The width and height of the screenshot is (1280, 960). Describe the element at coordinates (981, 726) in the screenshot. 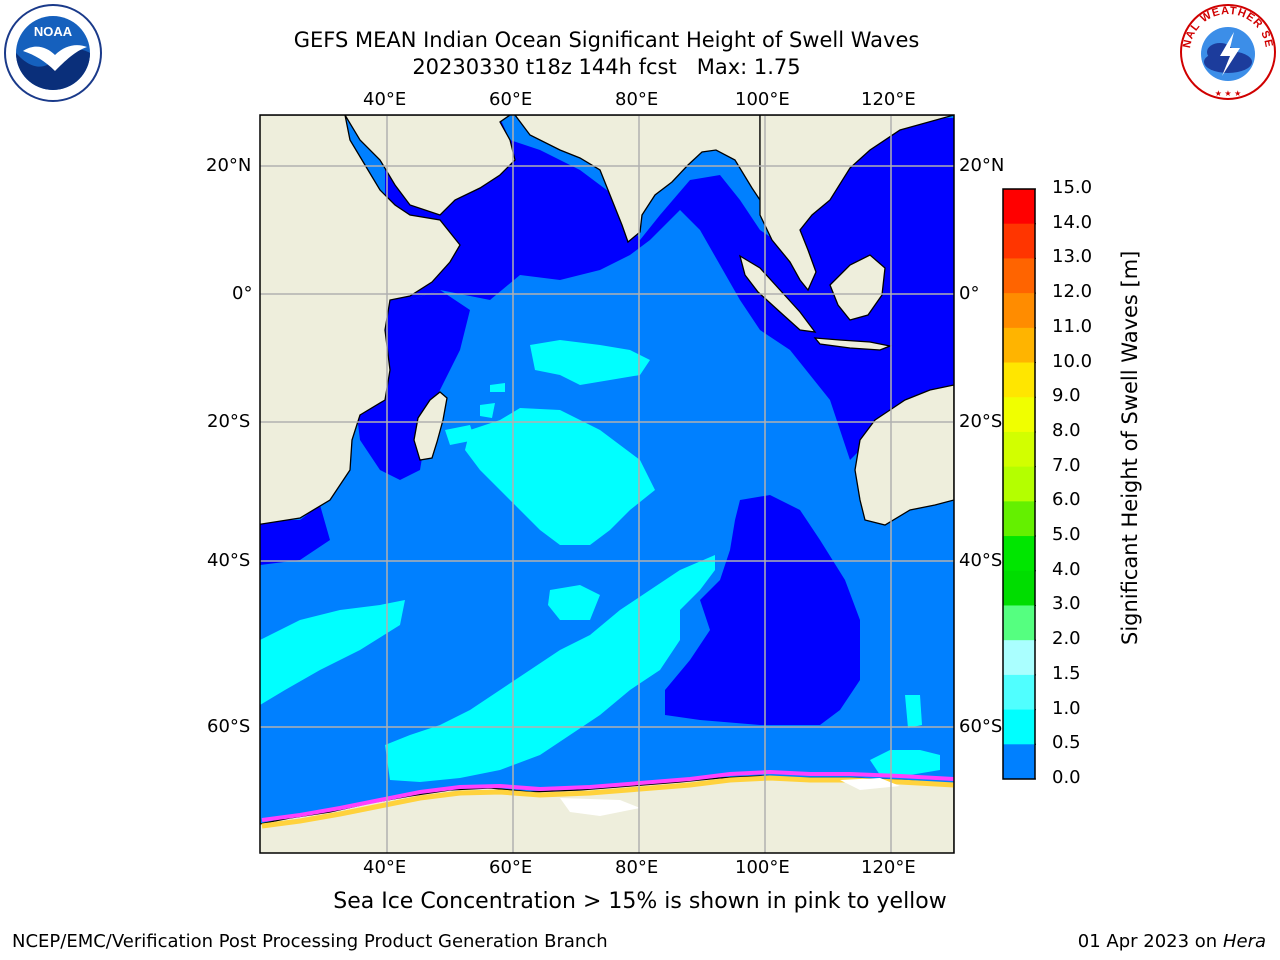

I see `lat-label-right: 60°S` at that location.